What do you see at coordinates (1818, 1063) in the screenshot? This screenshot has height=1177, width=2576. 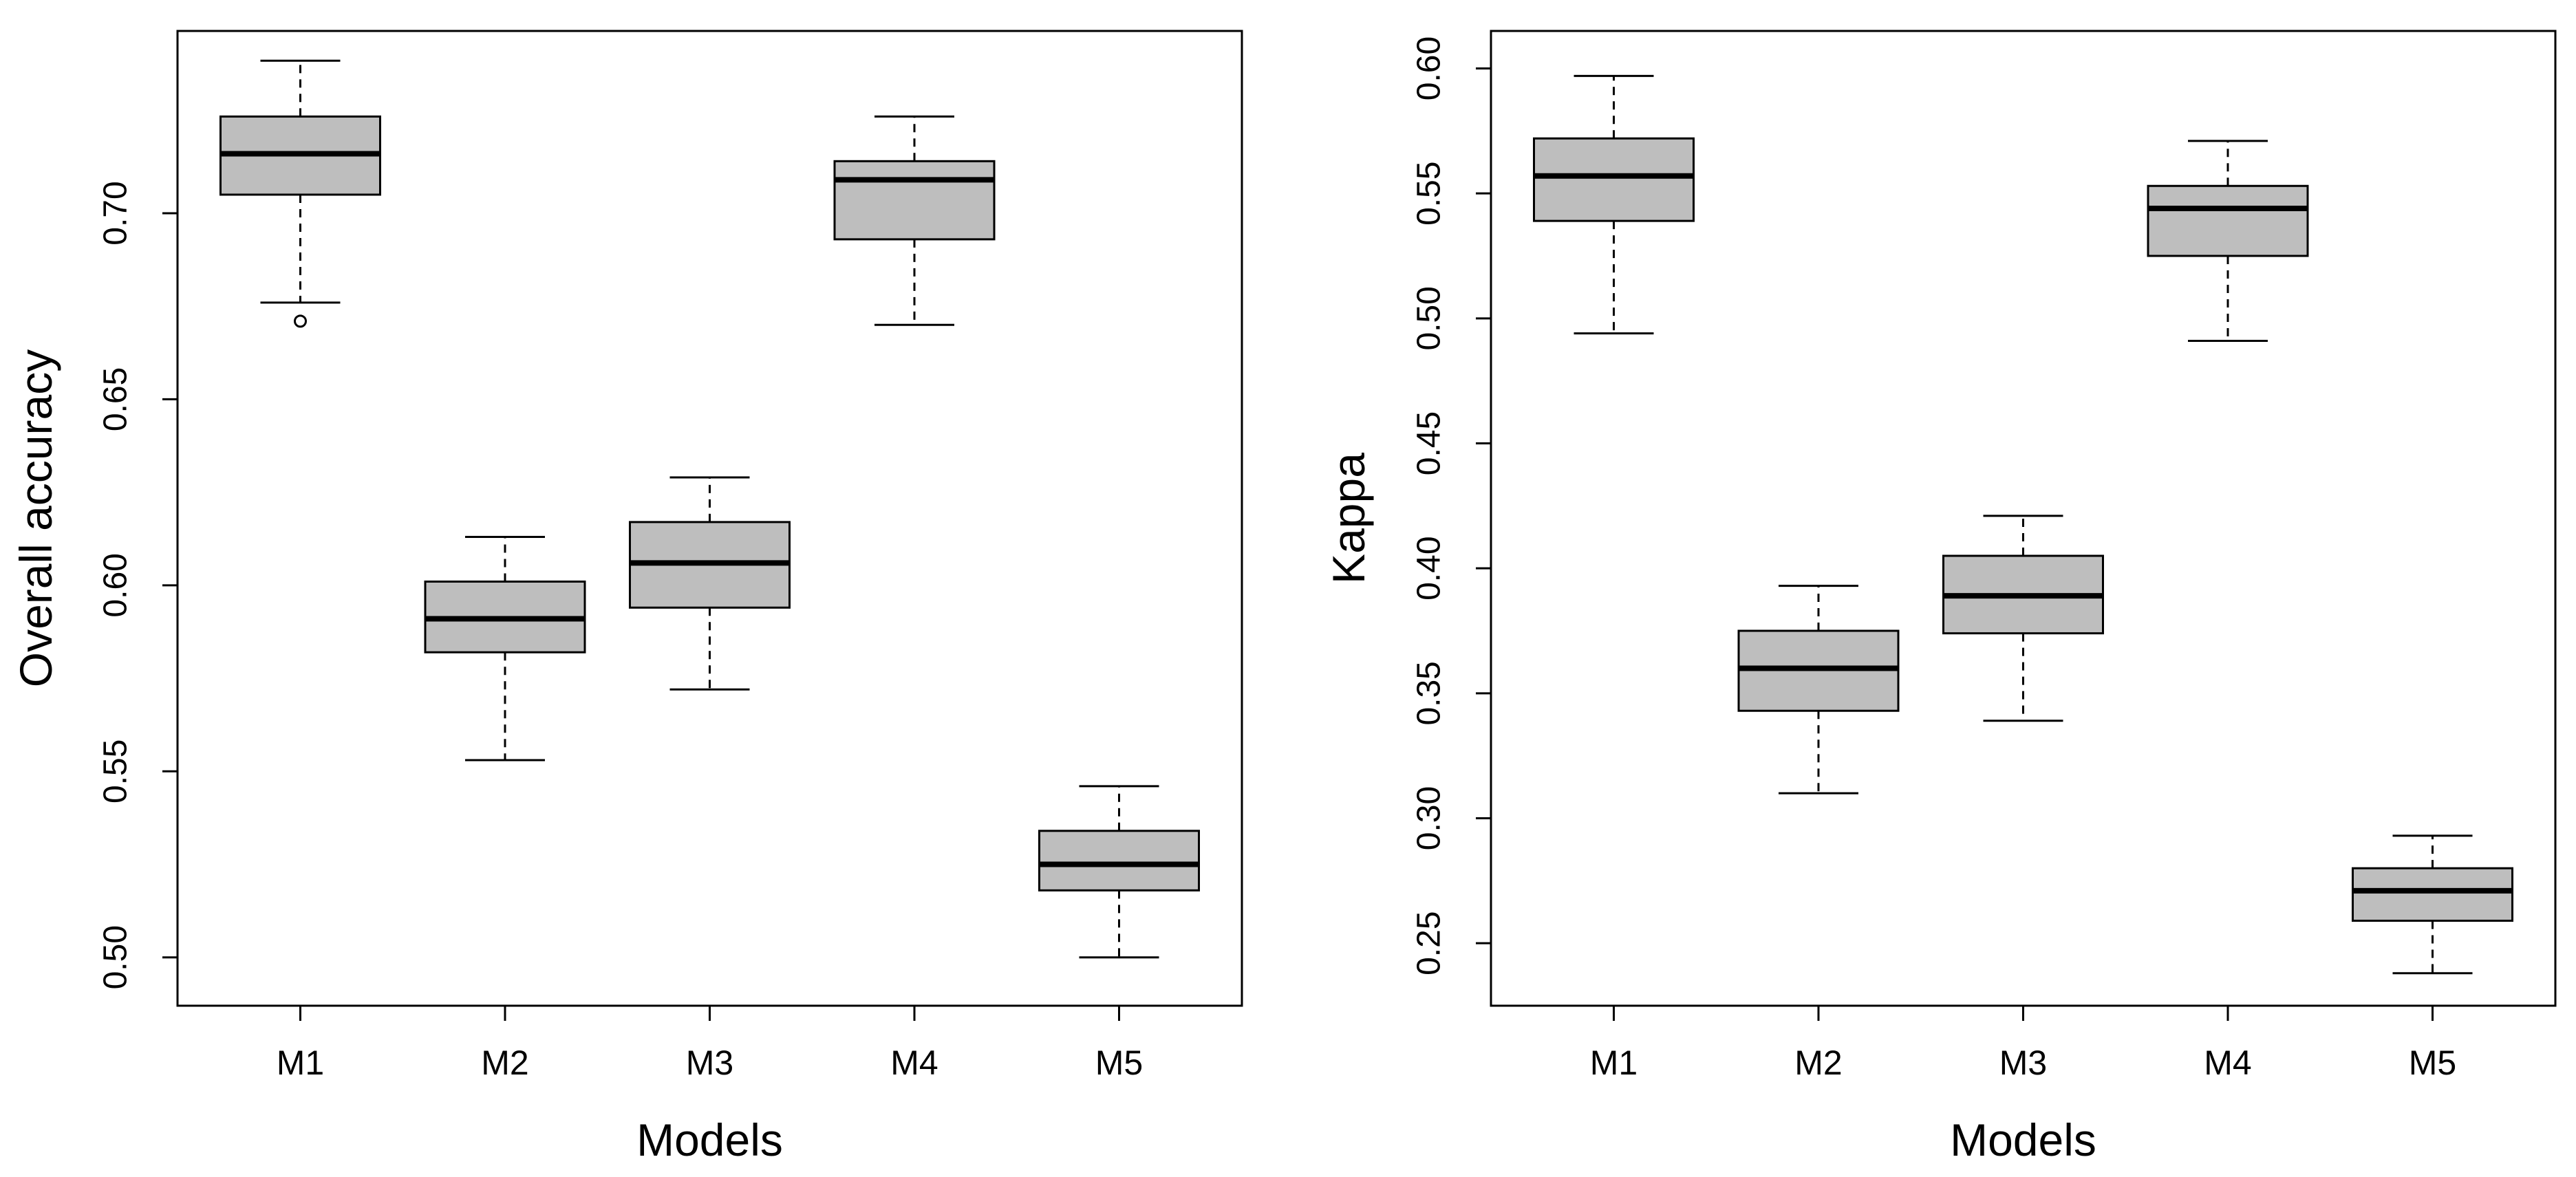 I see `kappa-xtick-label-m2: M2` at bounding box center [1818, 1063].